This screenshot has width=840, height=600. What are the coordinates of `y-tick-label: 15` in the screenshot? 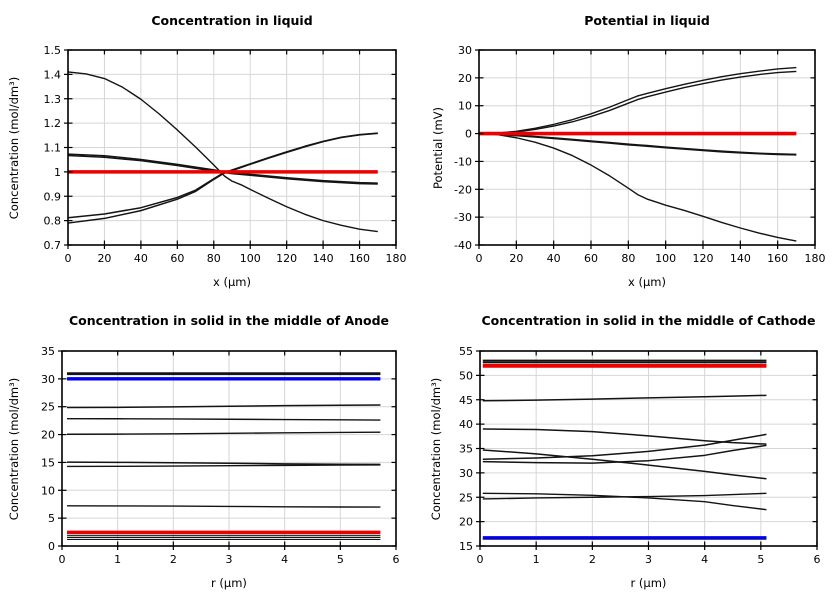 It's located at (466, 546).